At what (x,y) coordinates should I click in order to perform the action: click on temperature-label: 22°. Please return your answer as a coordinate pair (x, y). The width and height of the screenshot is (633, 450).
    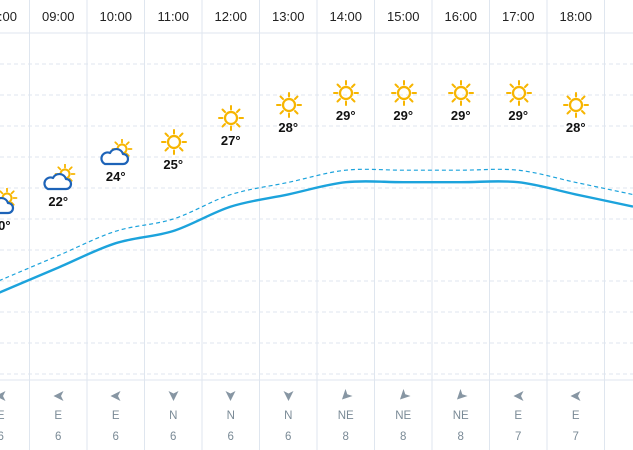
    Looking at the image, I should click on (58, 201).